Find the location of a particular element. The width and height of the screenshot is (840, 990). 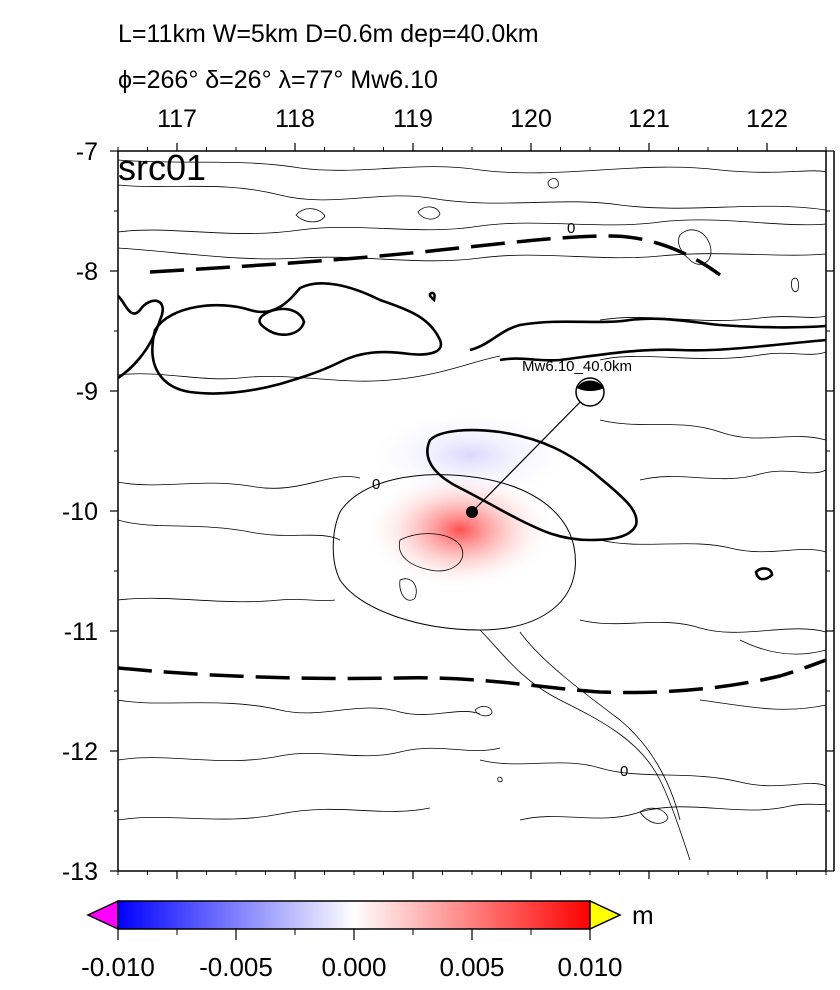

epicenter-marker is located at coordinates (472, 512).